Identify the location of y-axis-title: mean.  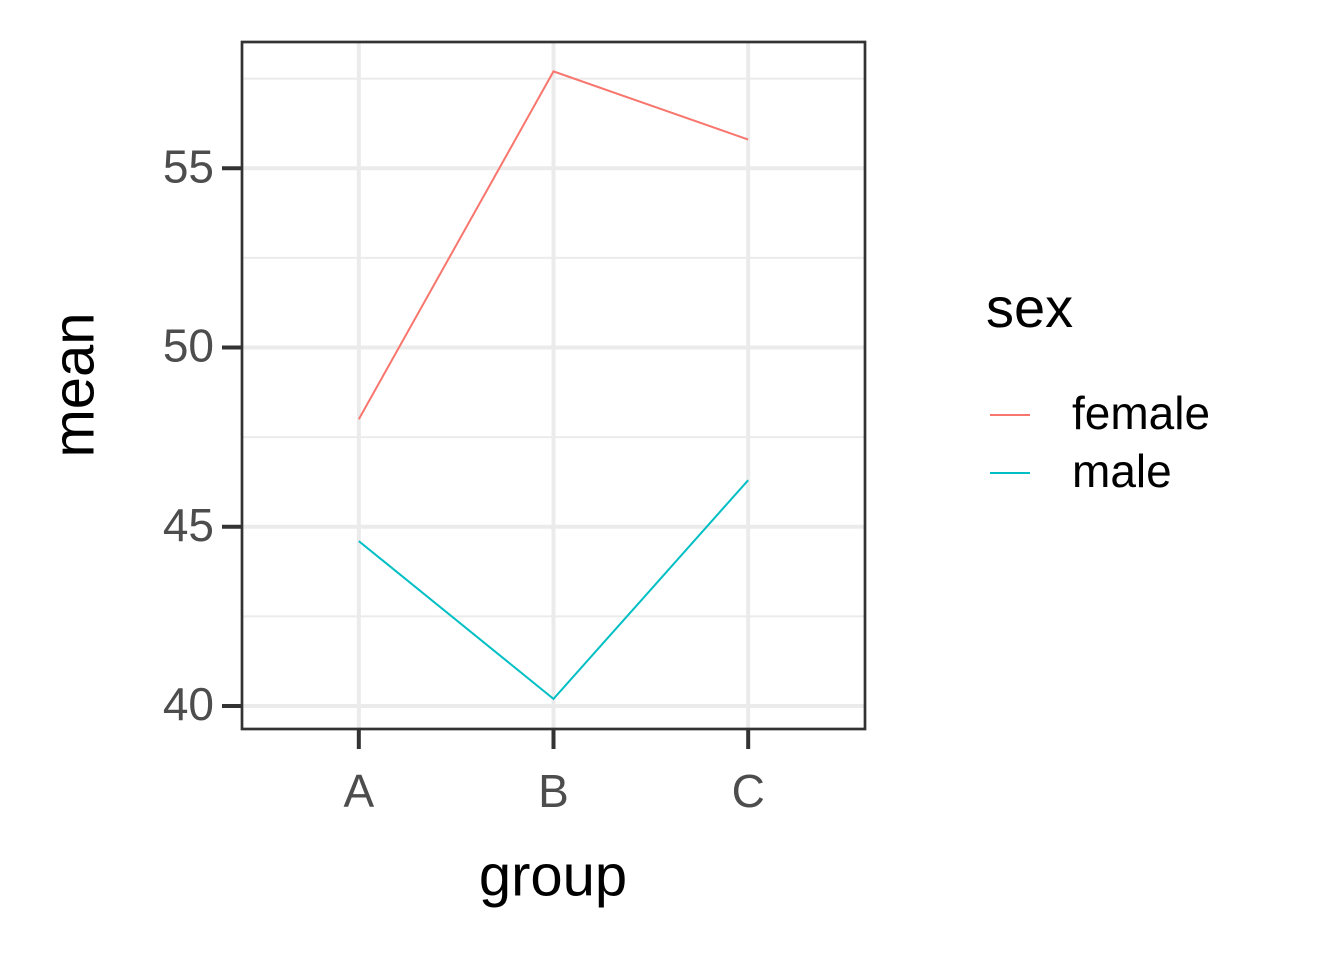
(73, 384).